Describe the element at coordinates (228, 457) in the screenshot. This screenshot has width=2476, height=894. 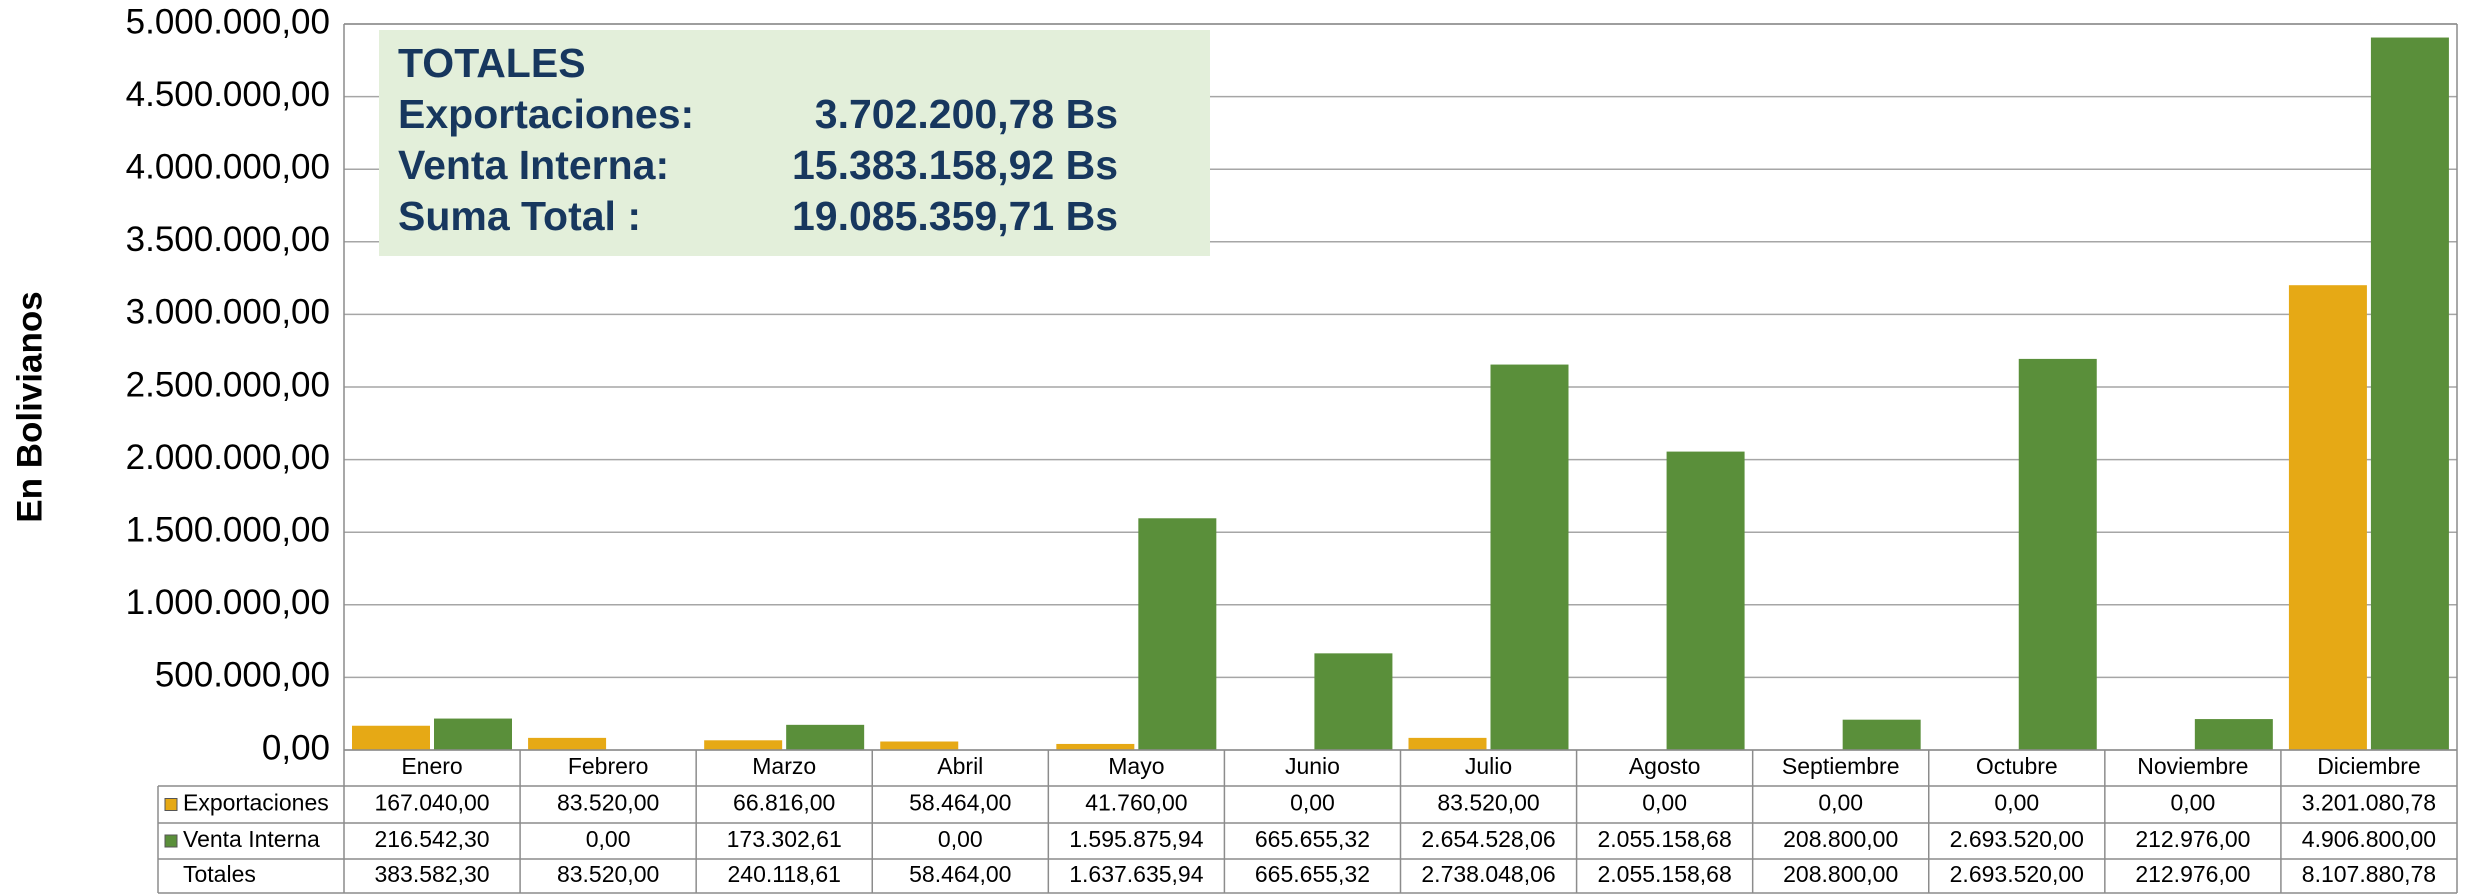
I see `y-tick-label: 2.000.000,00` at that location.